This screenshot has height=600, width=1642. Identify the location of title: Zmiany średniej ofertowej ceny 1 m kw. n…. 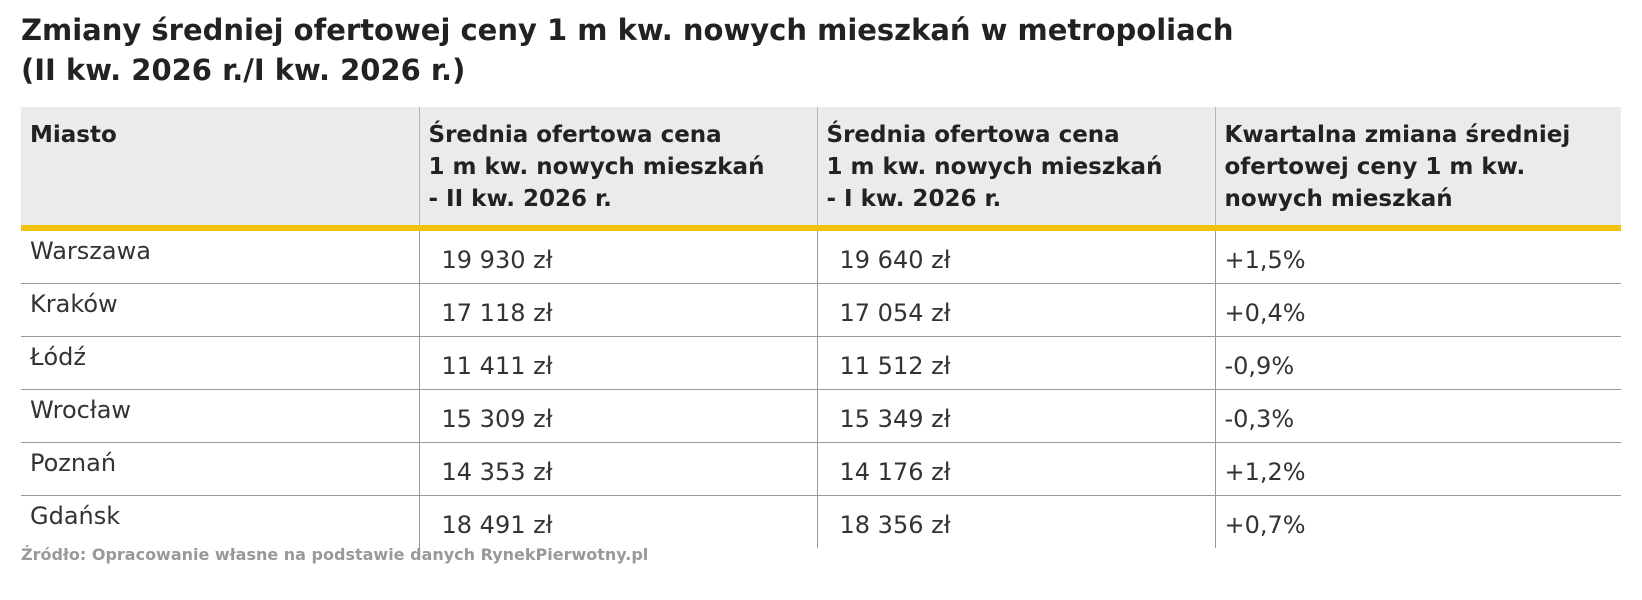
(627, 50).